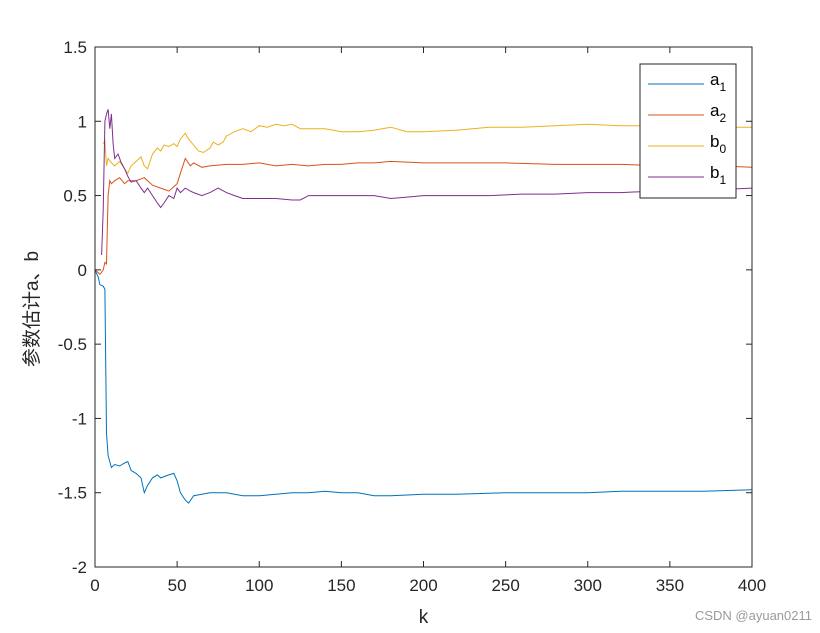 The width and height of the screenshot is (820, 633). Describe the element at coordinates (94, 585) in the screenshot. I see `x-tick-label: 0` at that location.